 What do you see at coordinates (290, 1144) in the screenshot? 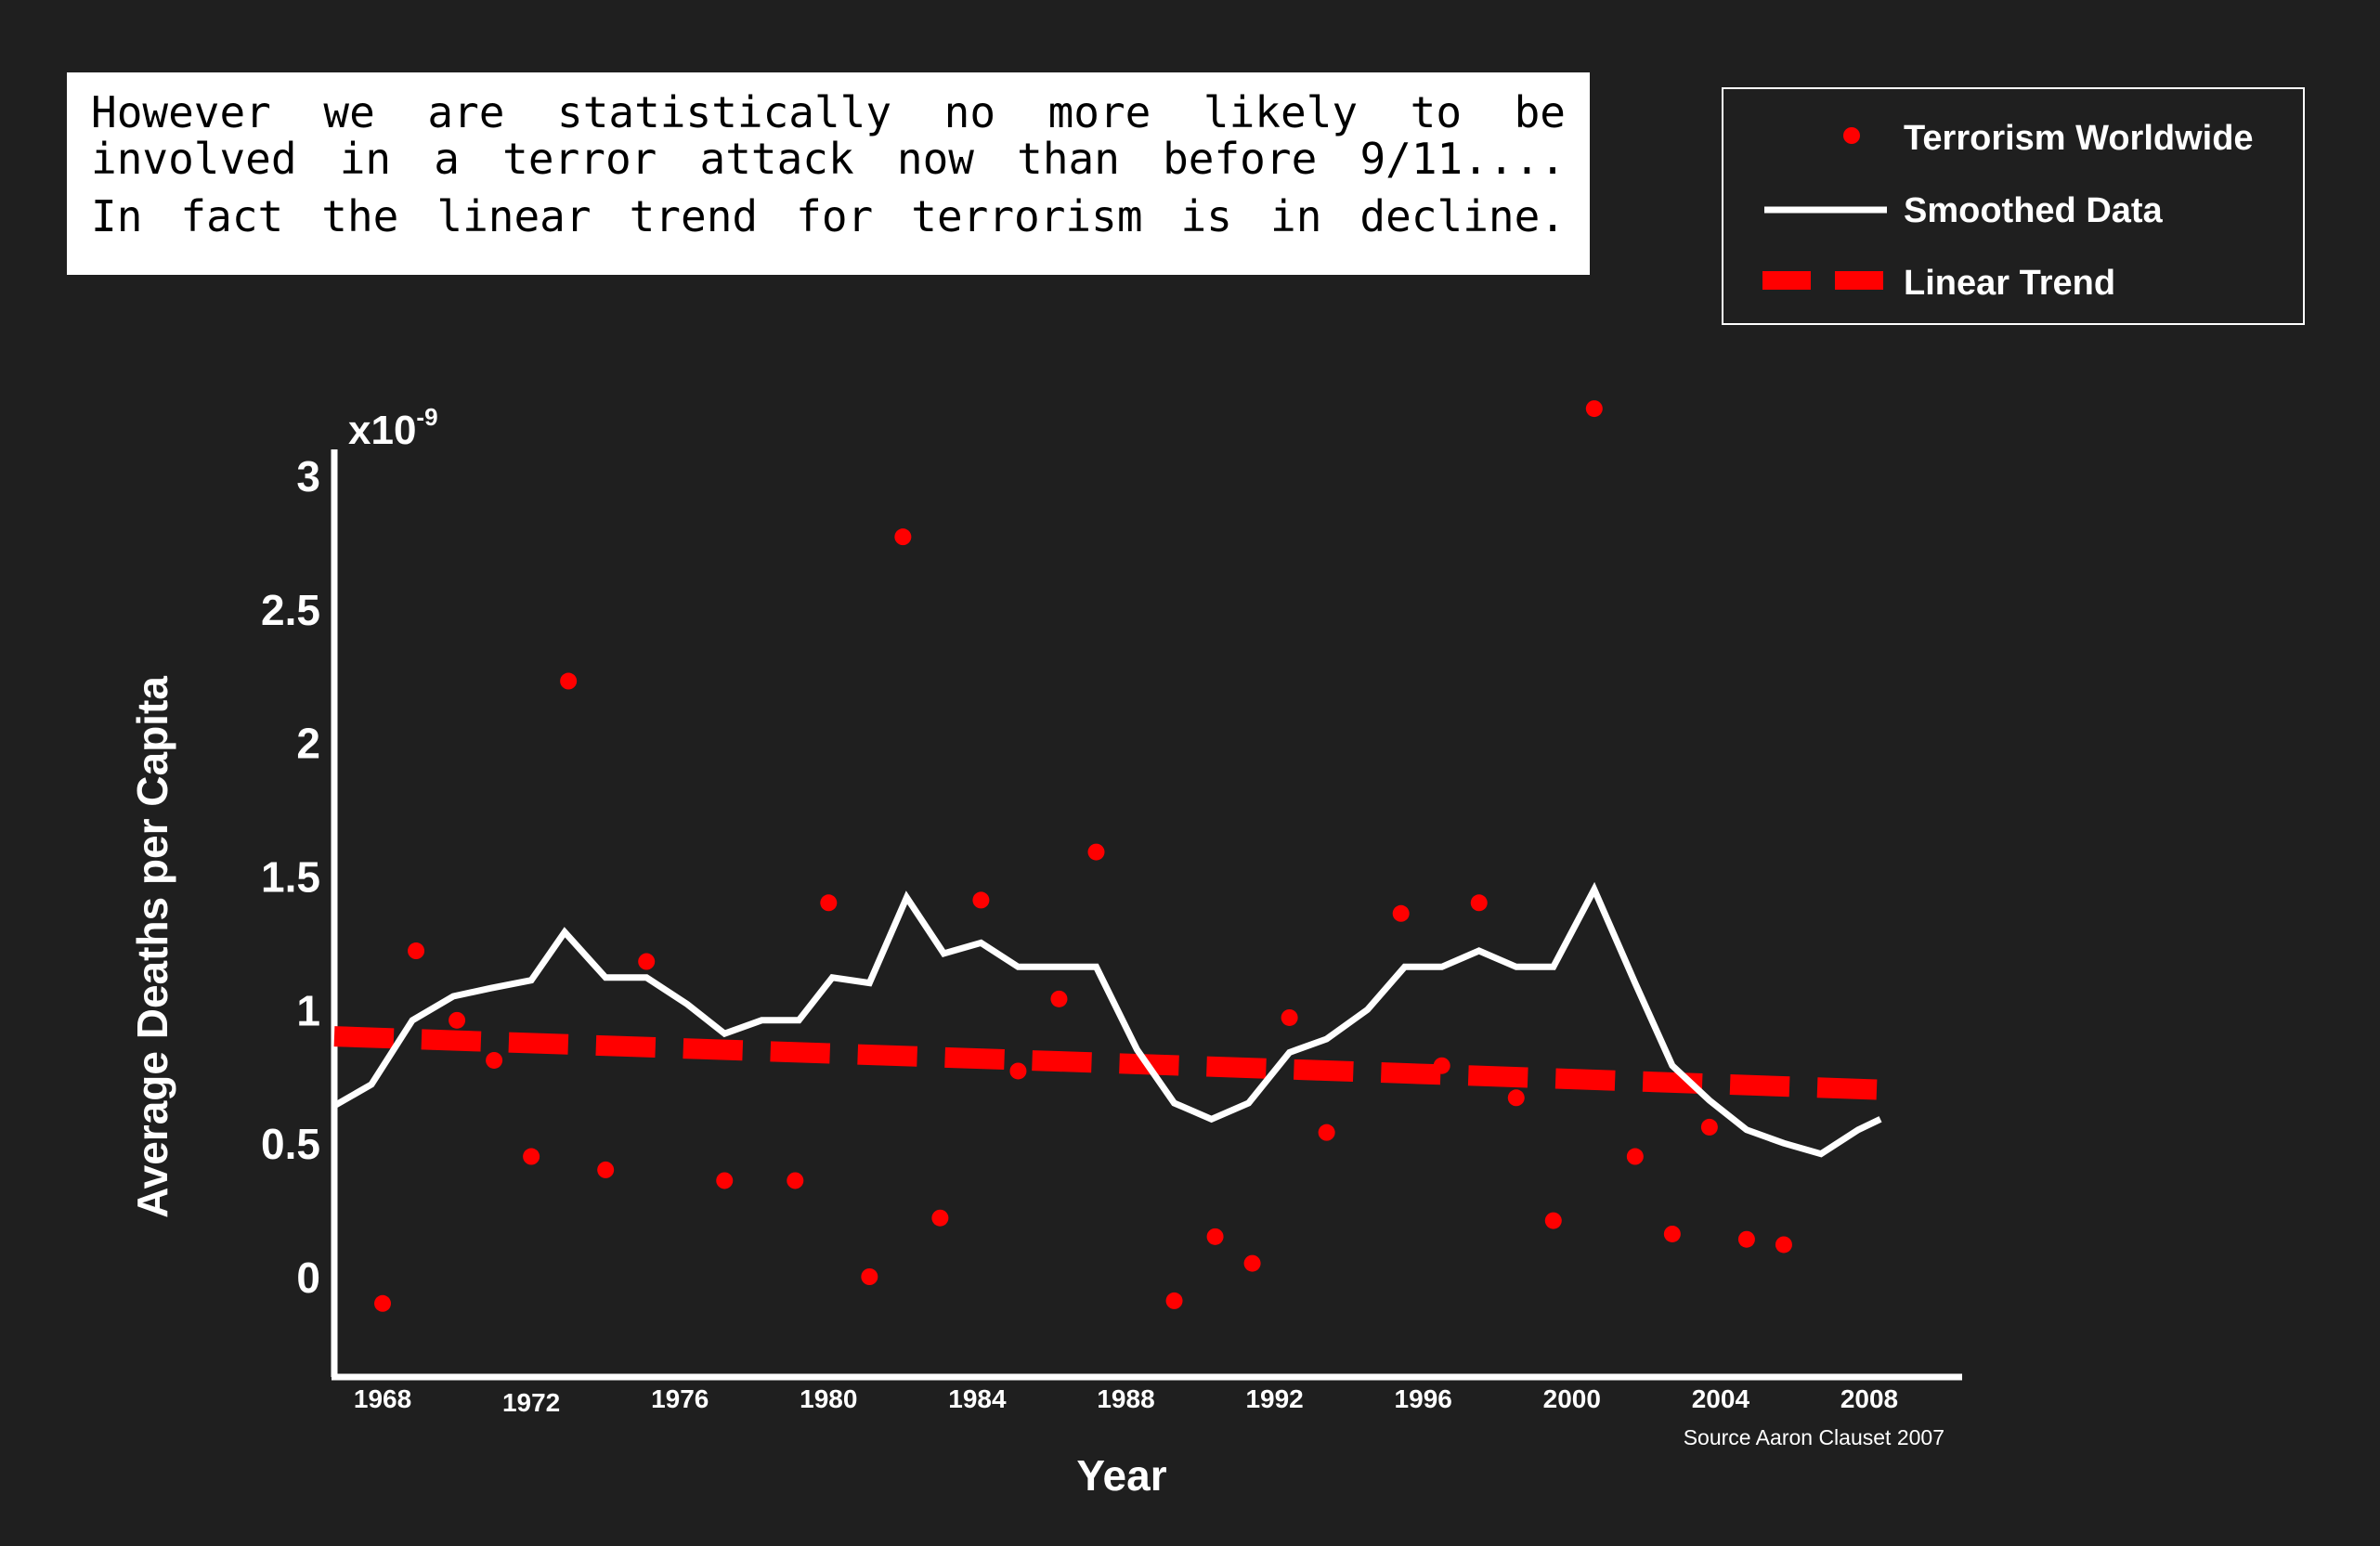
I see `y-tick-label: 0.5` at bounding box center [290, 1144].